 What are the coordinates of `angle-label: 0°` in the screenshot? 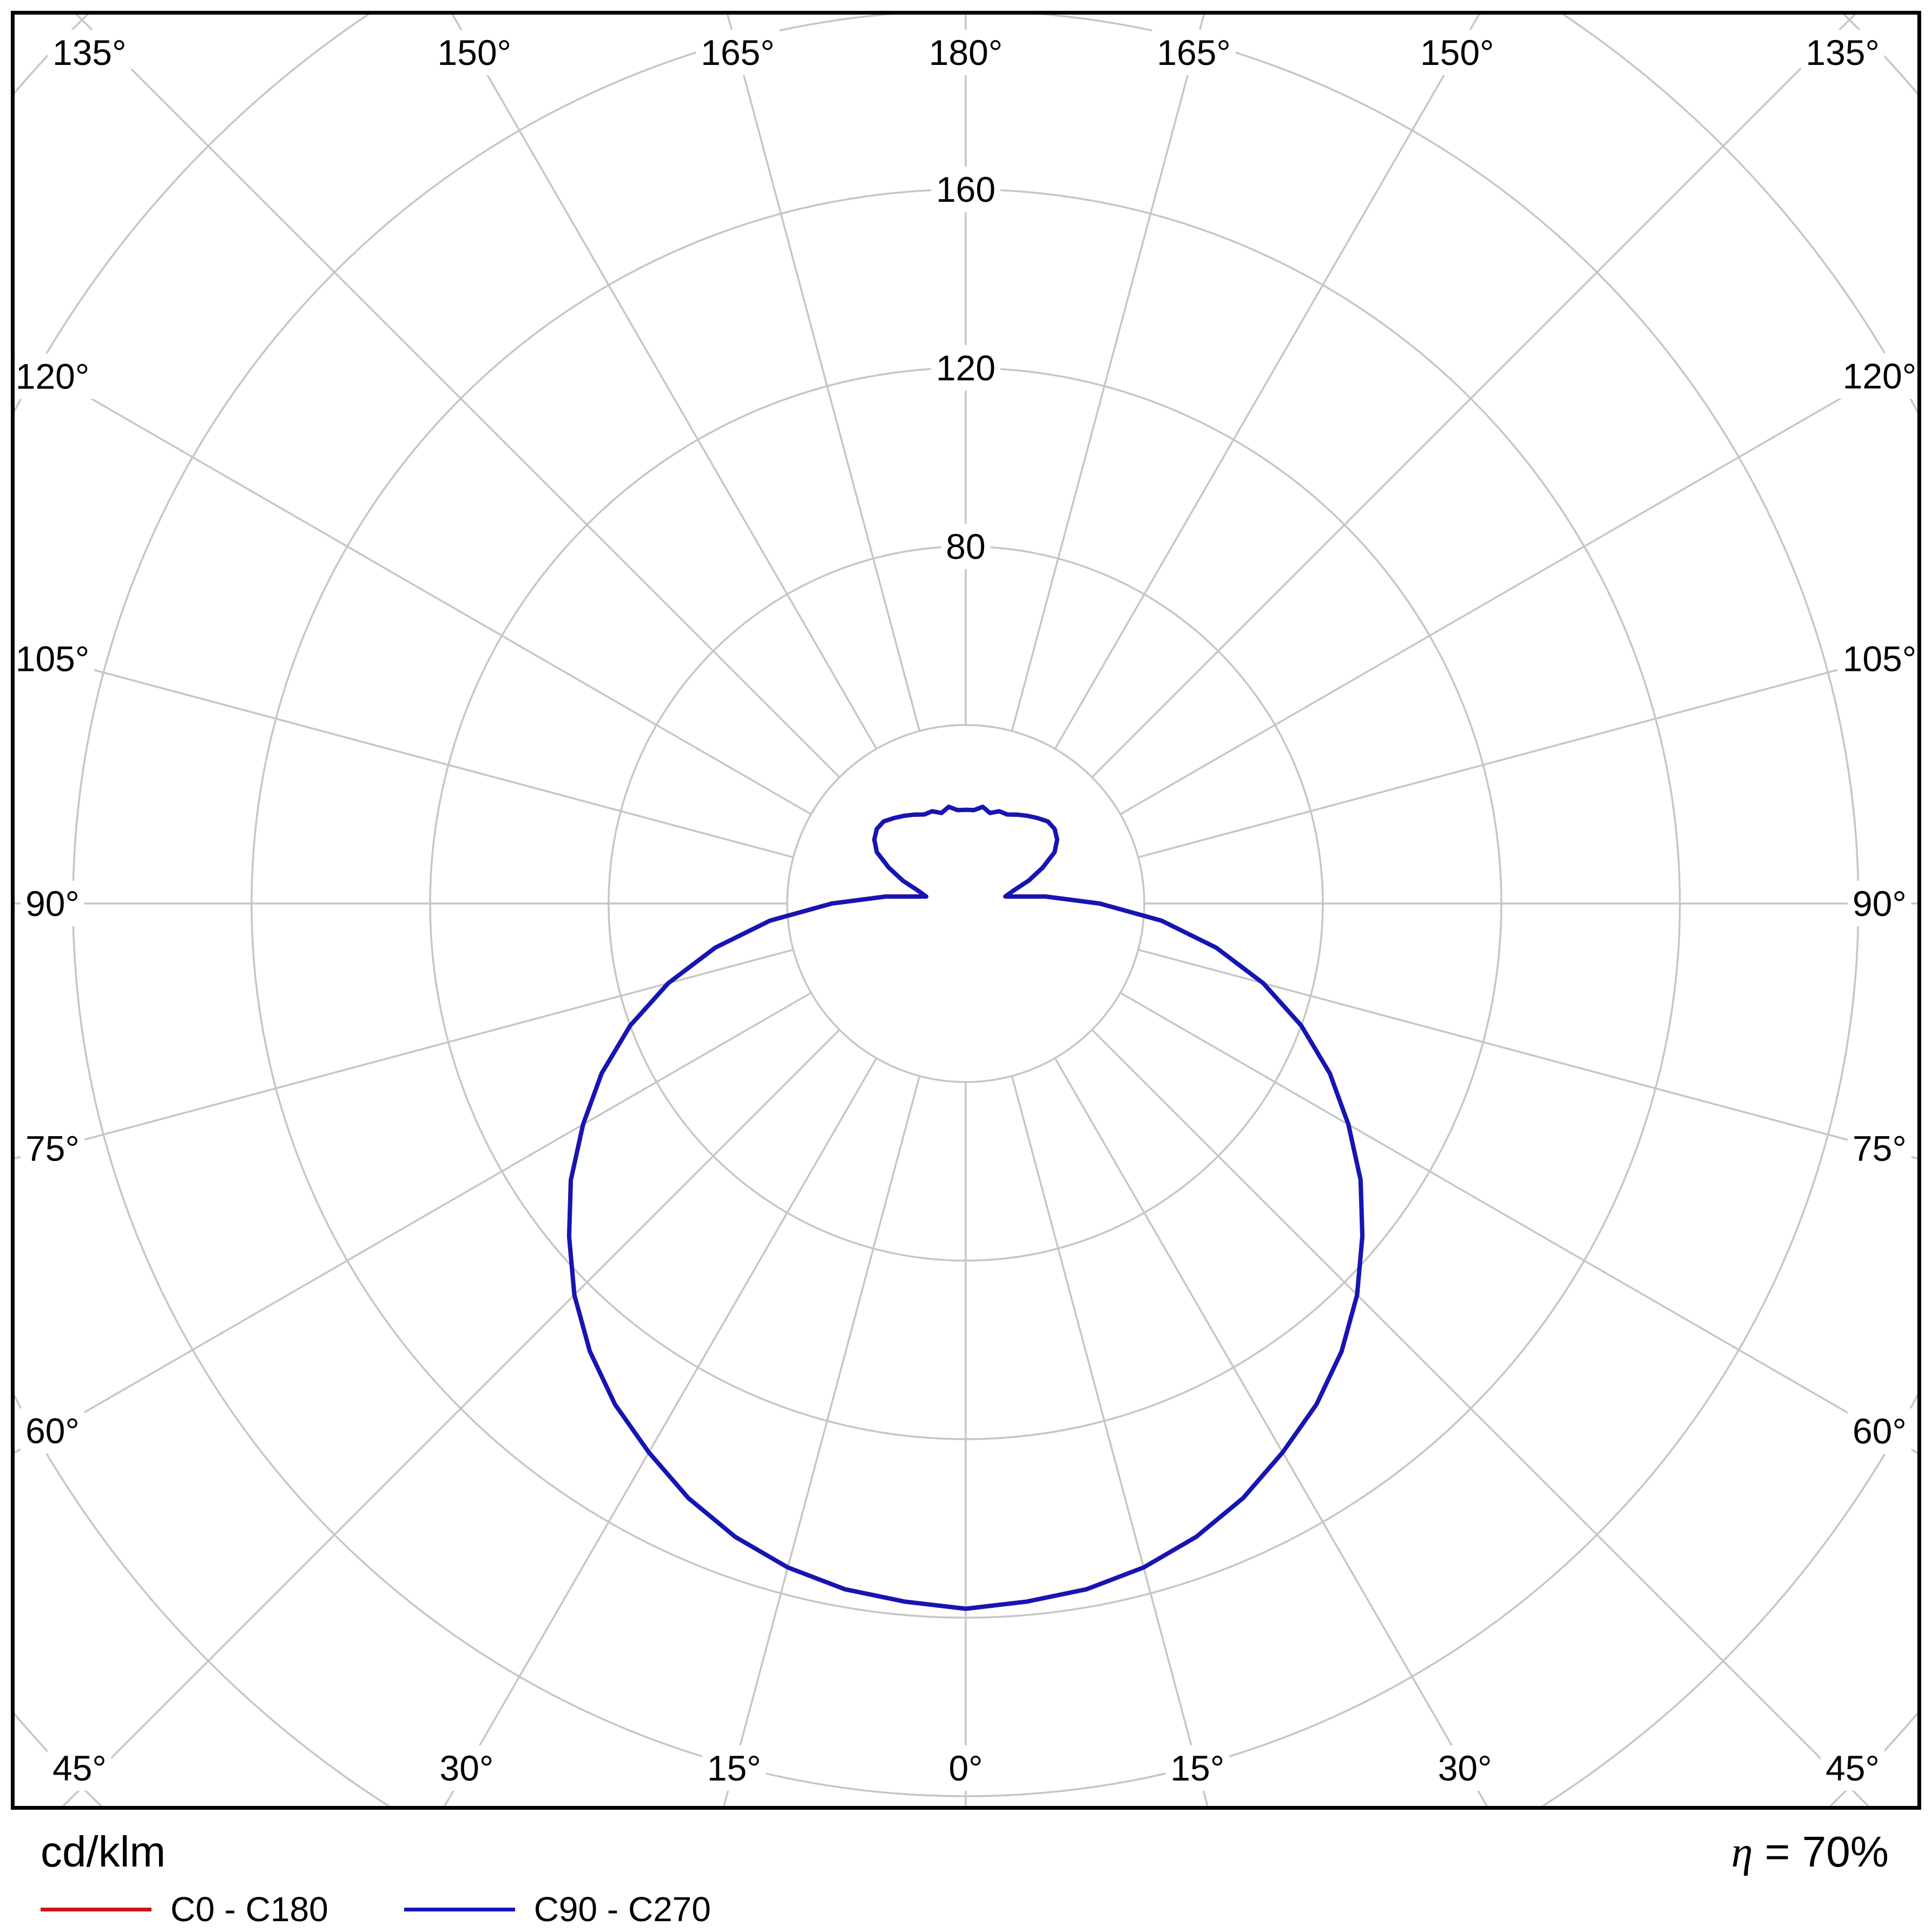 It's located at (965, 1768).